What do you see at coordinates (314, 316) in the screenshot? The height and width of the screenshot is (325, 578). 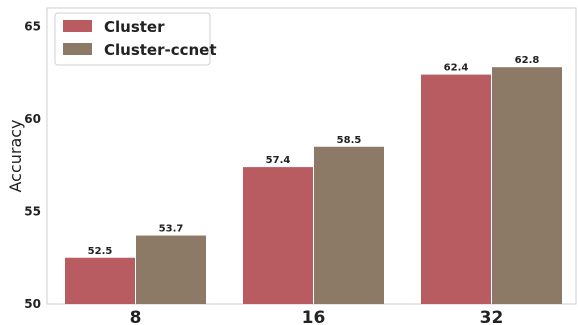 I see `x-tick-label: 16` at bounding box center [314, 316].